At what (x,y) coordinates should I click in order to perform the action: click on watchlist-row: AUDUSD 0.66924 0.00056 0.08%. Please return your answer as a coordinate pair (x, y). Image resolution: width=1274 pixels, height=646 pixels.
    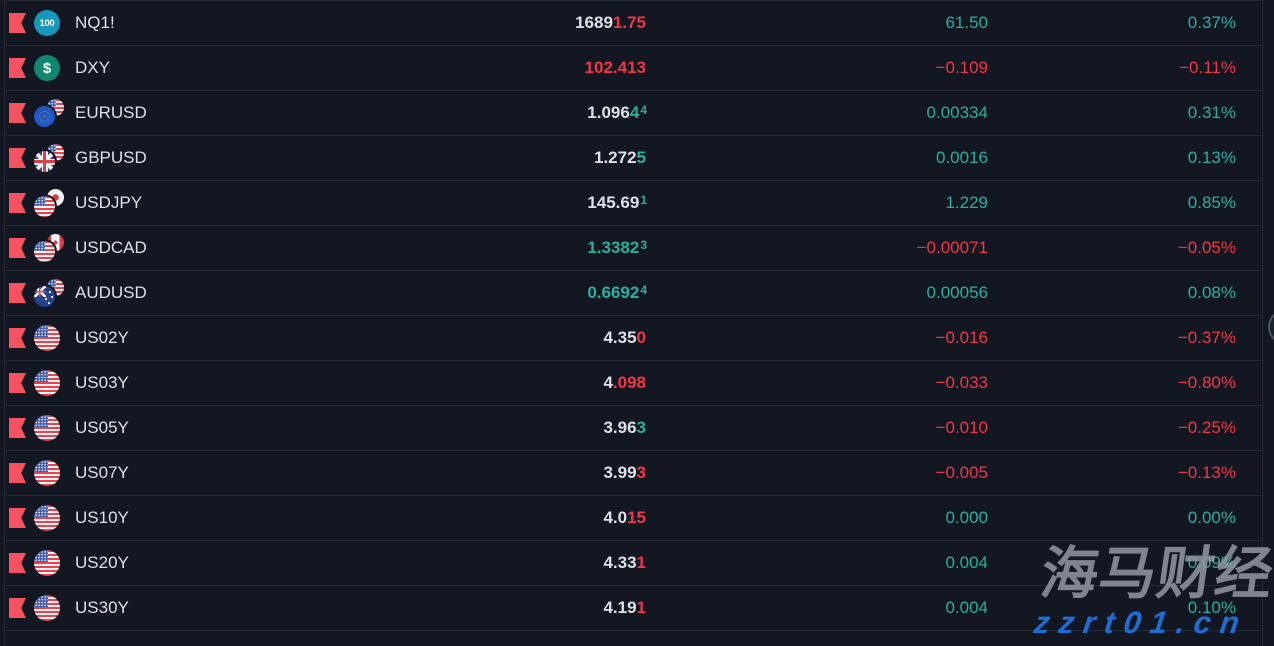
    Looking at the image, I should click on (634, 293).